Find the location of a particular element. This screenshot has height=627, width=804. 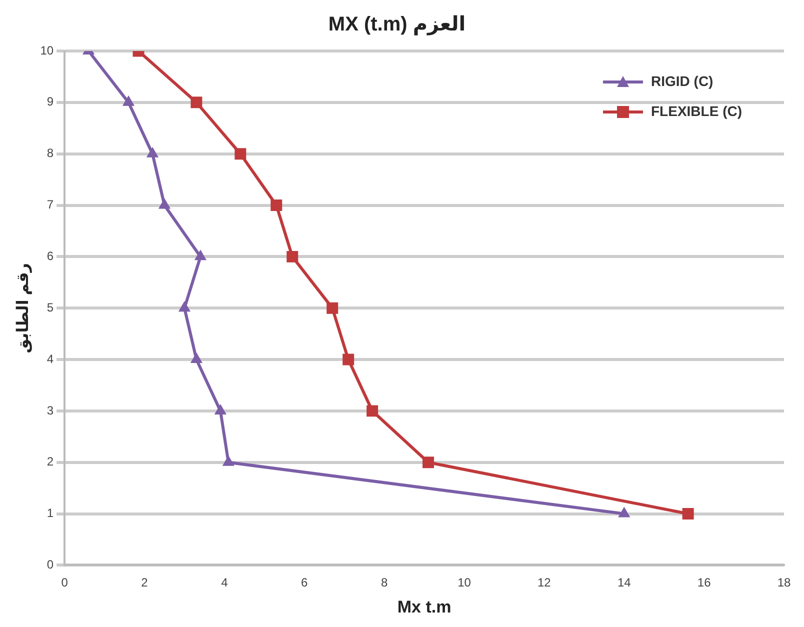

y-tick-label: 1 is located at coordinates (50, 513).